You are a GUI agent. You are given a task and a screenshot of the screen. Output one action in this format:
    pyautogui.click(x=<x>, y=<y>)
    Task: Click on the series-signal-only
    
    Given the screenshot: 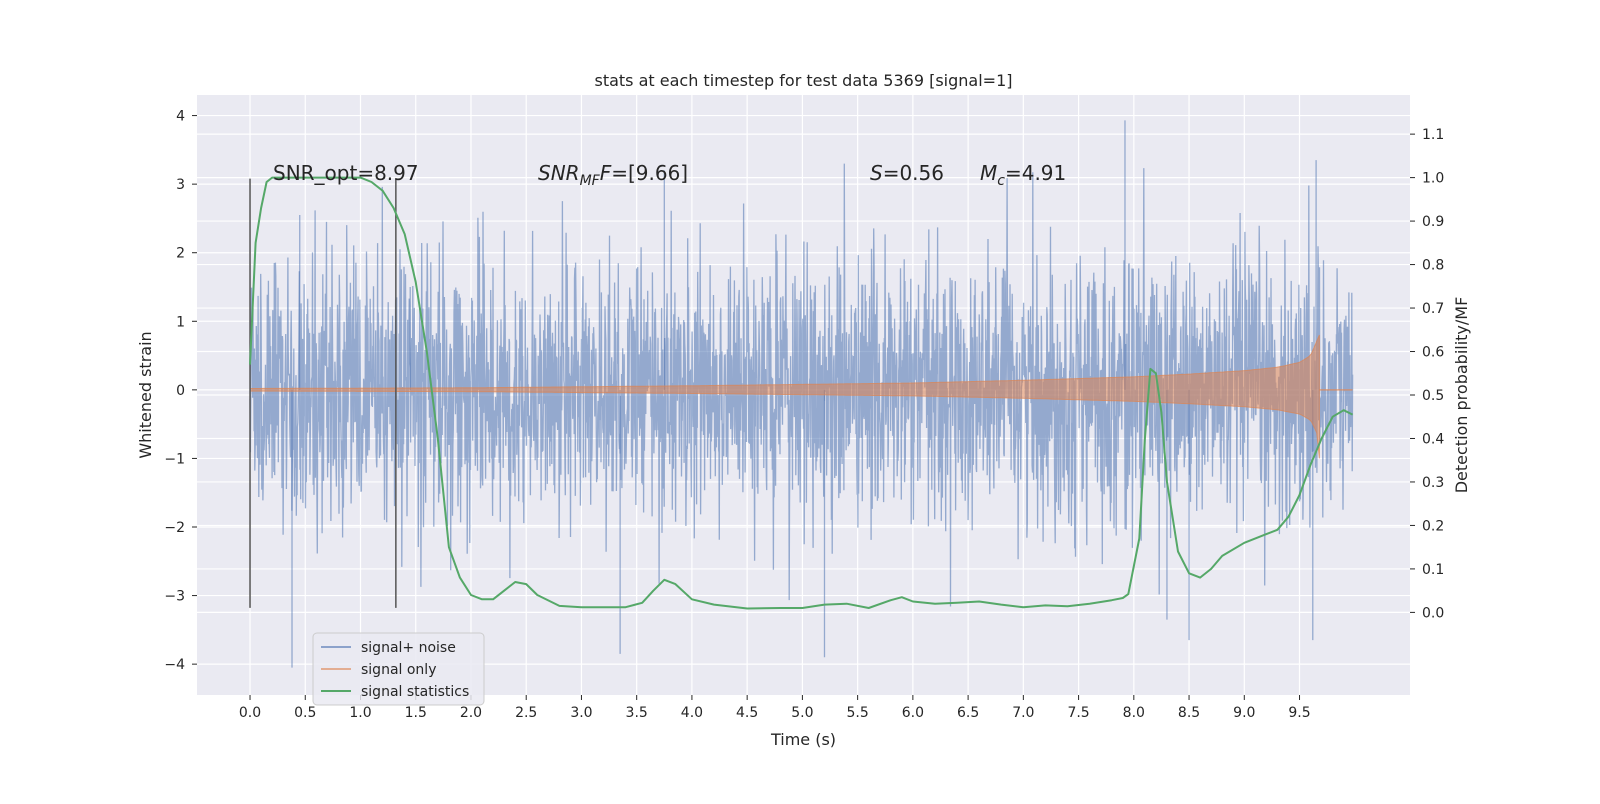 What is the action you would take?
    pyautogui.click(x=801, y=396)
    